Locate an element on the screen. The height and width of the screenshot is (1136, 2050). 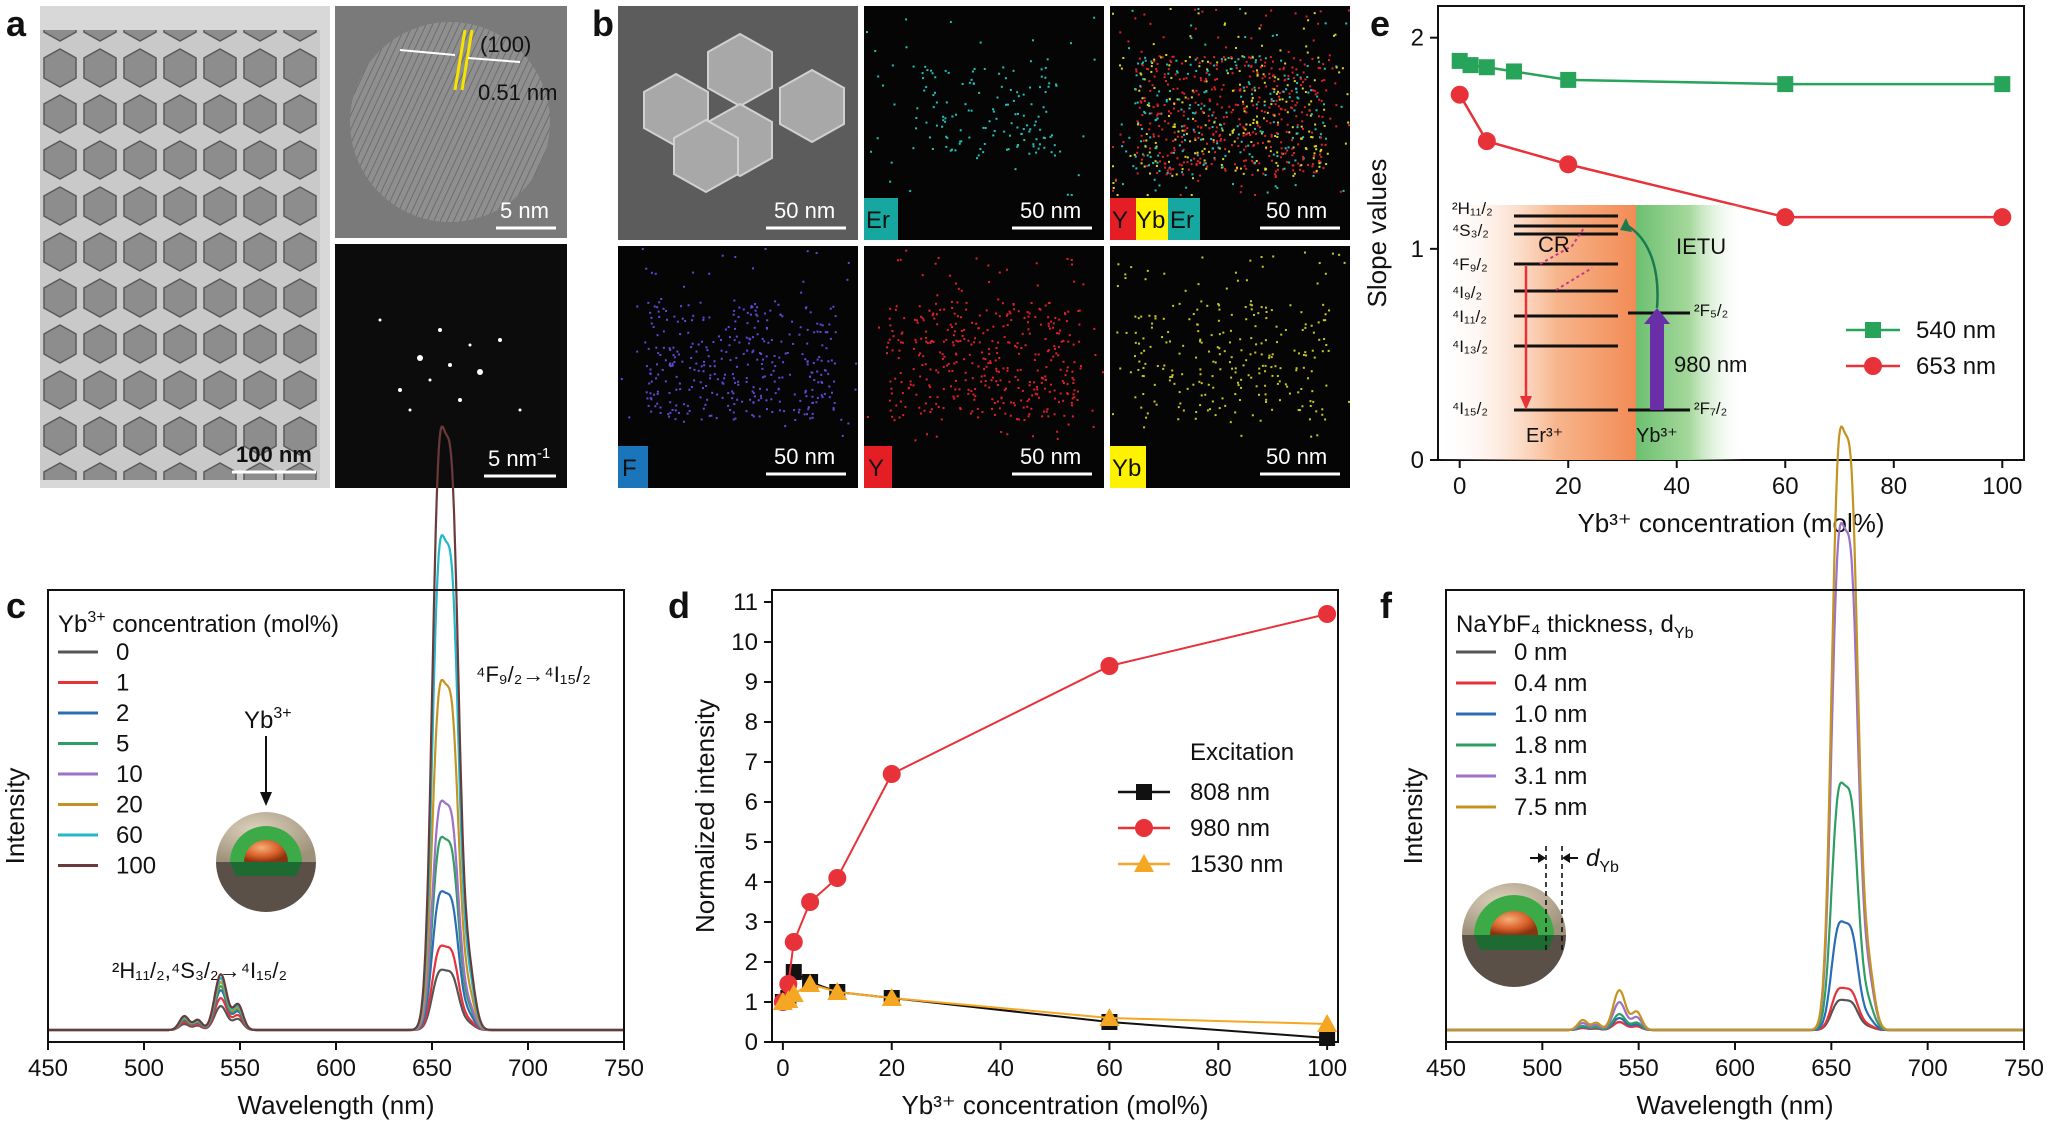
panel-b-haadf-image: 50 nm is located at coordinates (738, 123).